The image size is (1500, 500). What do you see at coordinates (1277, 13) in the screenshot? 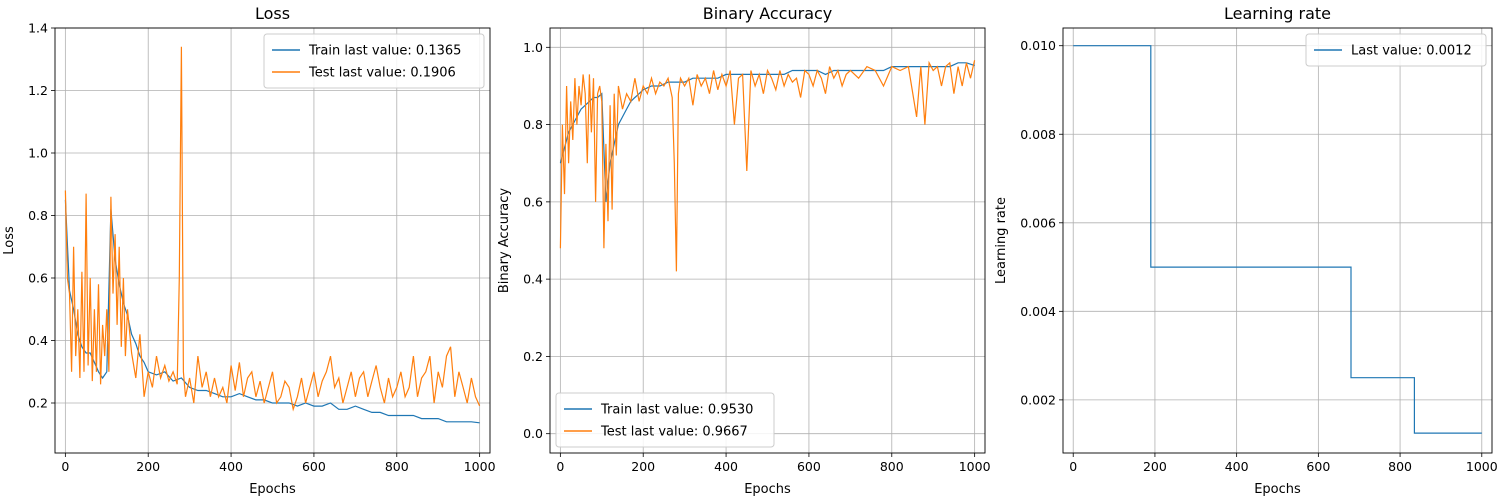
I see `chart-title: Learning rate` at bounding box center [1277, 13].